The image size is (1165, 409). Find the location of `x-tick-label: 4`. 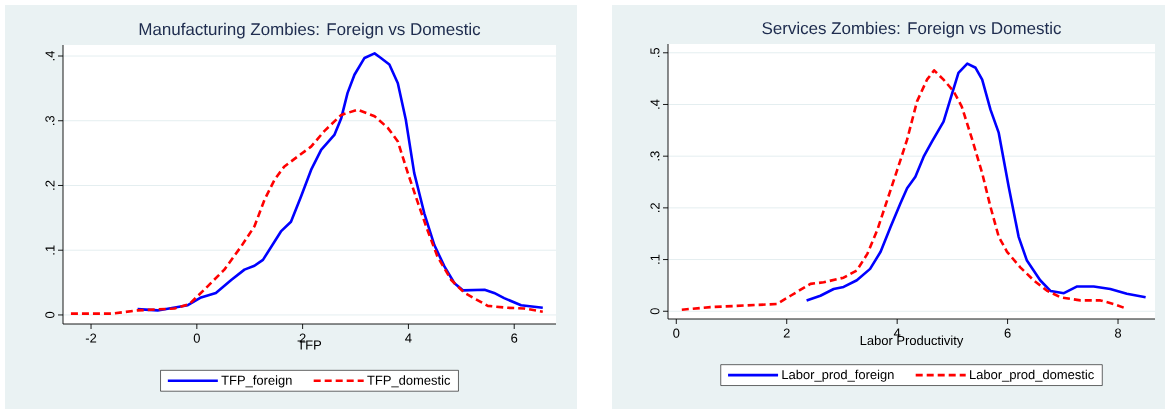

x-tick-label: 4 is located at coordinates (408, 338).